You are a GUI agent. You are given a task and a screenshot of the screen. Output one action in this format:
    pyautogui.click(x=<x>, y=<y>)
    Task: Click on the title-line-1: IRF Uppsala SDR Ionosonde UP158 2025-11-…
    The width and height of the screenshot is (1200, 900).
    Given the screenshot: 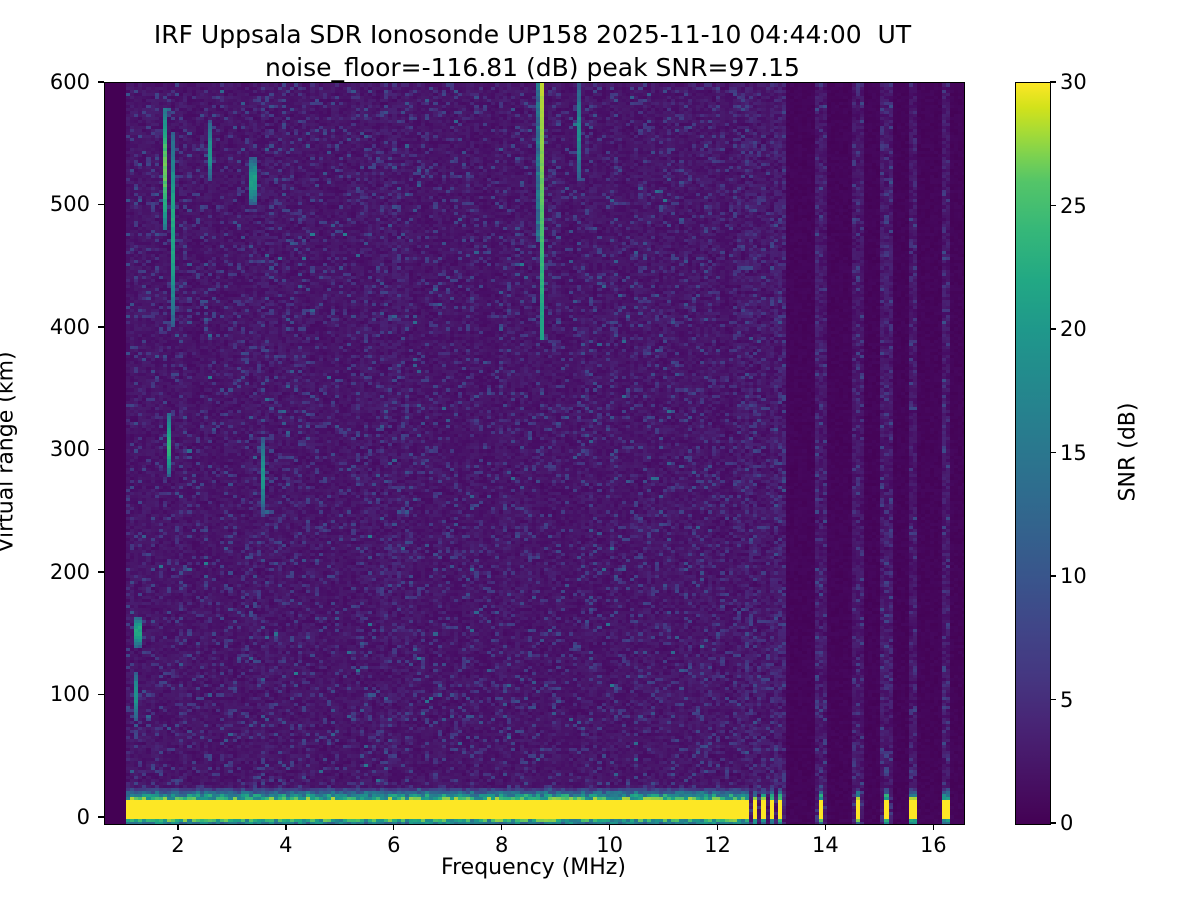 What is the action you would take?
    pyautogui.click(x=532, y=34)
    